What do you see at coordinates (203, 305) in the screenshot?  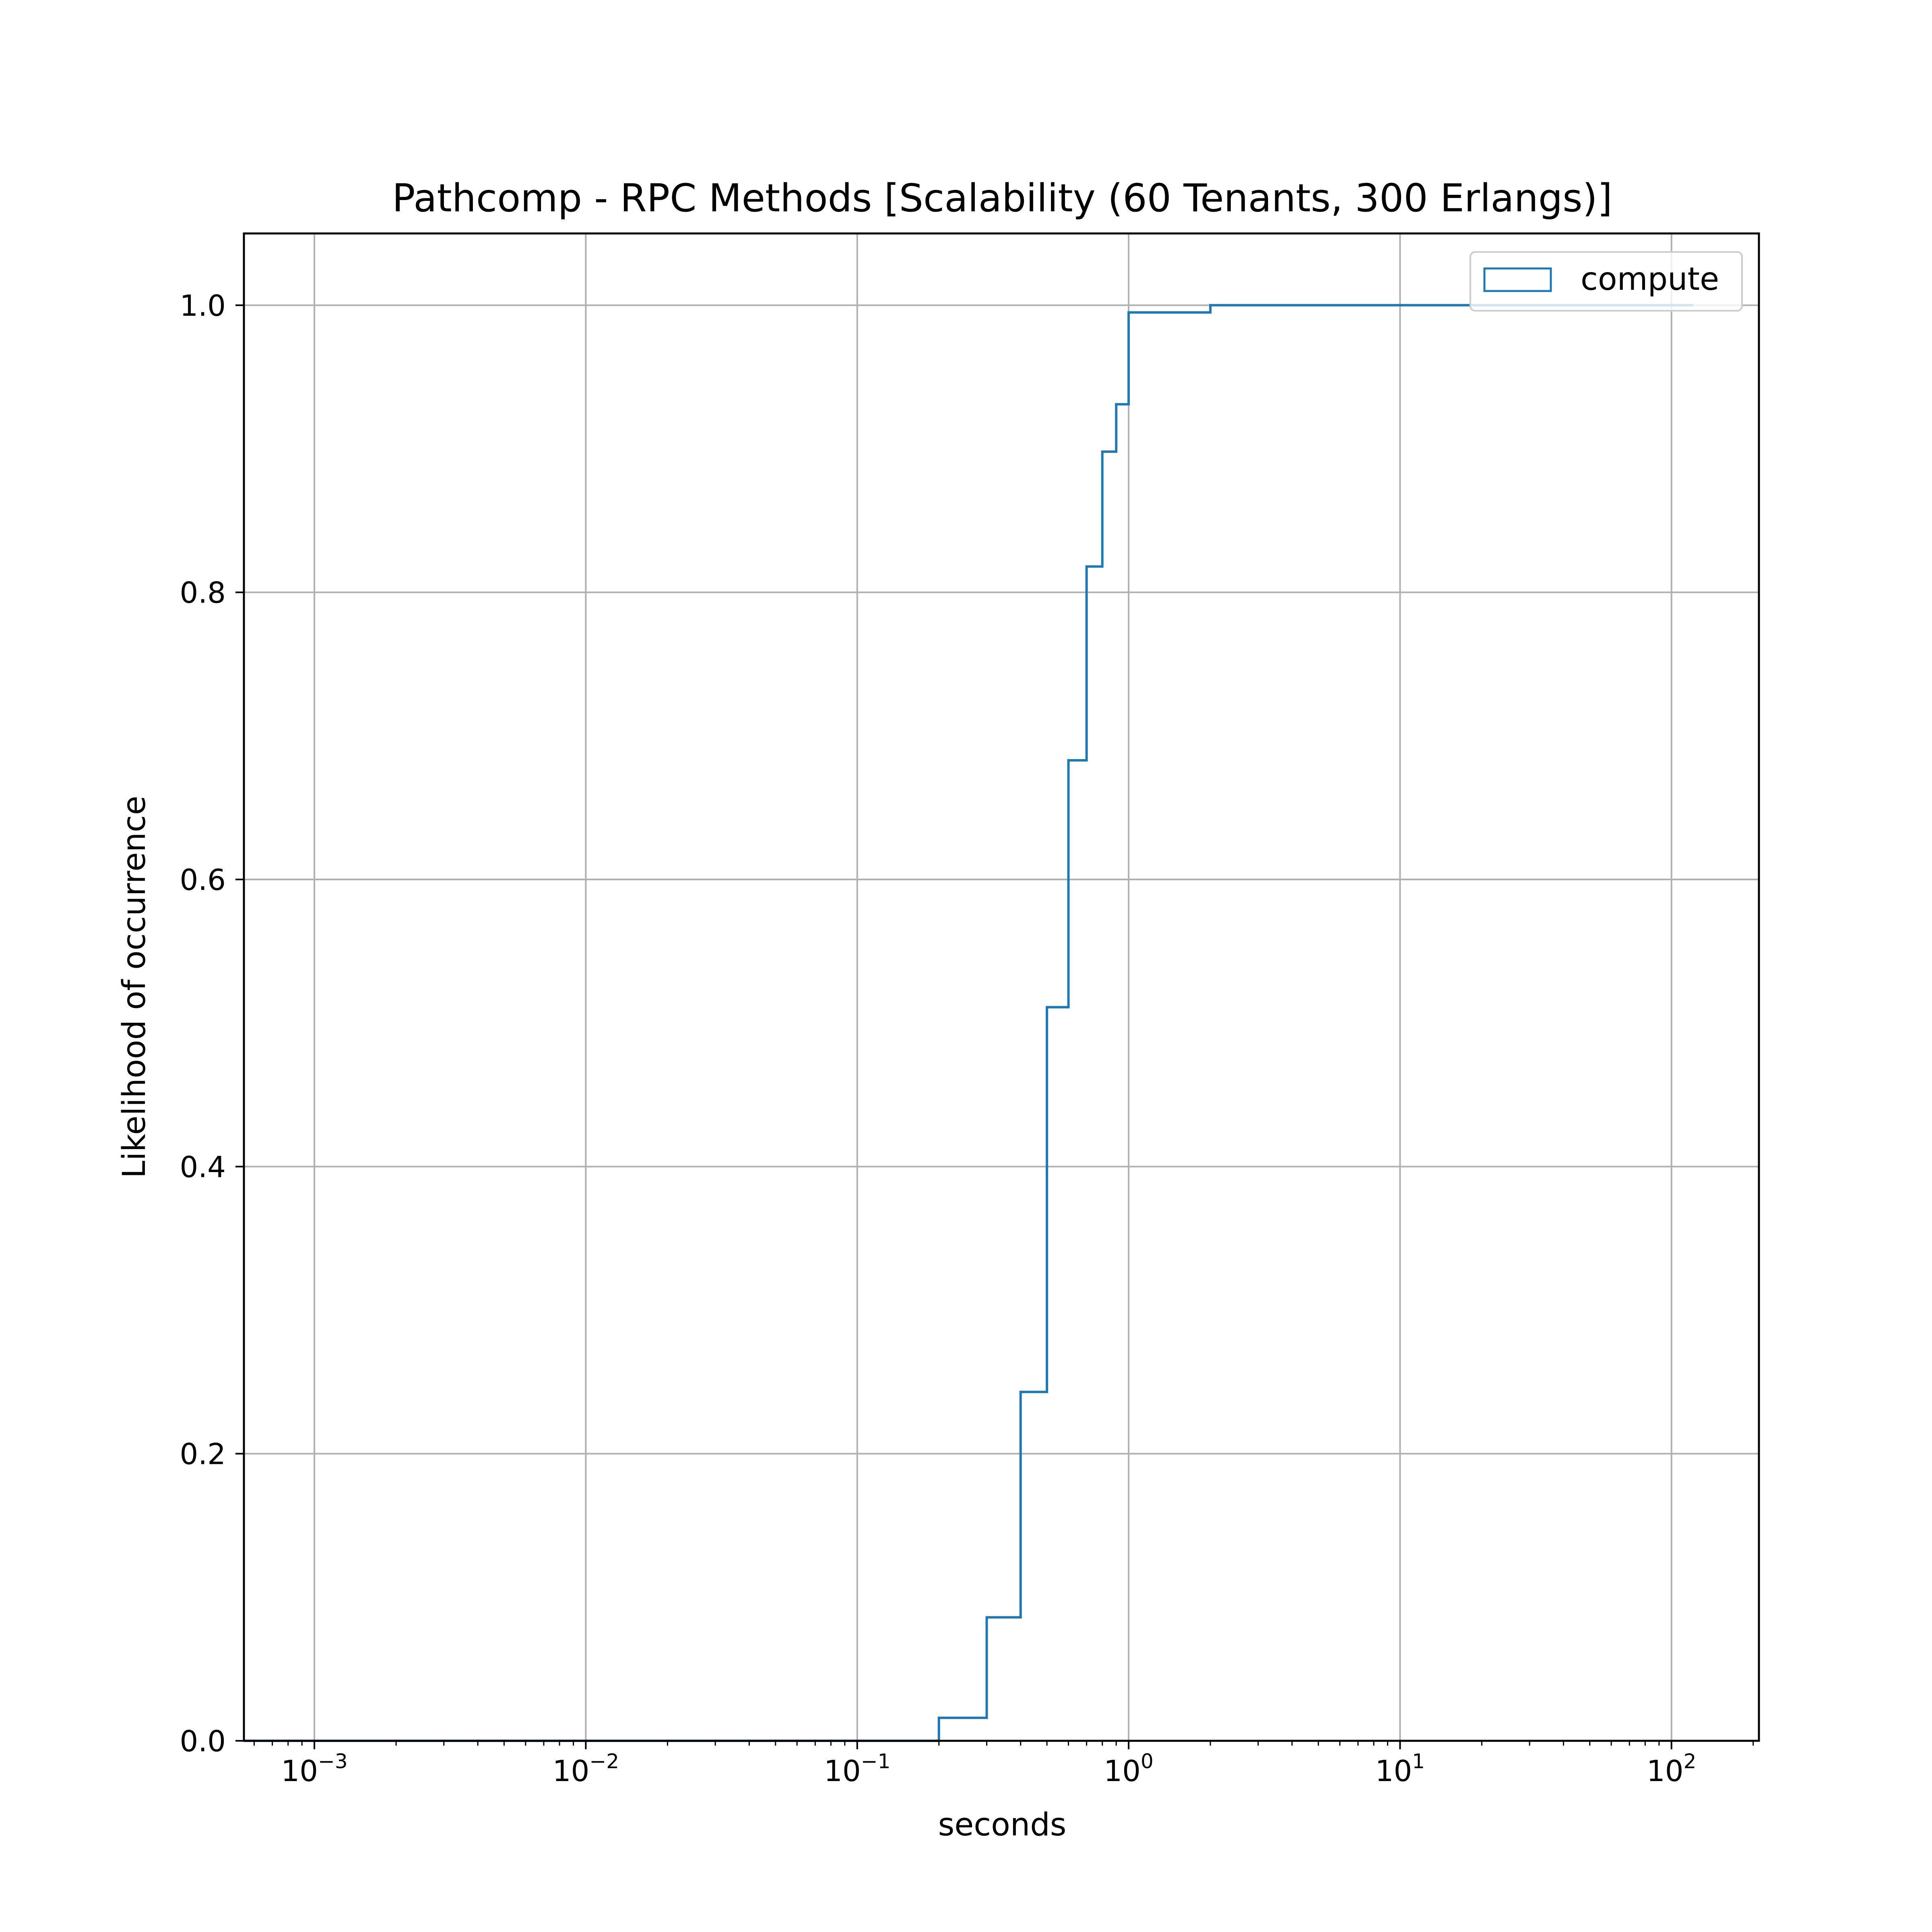 I see `y-tick-label: 1.0` at bounding box center [203, 305].